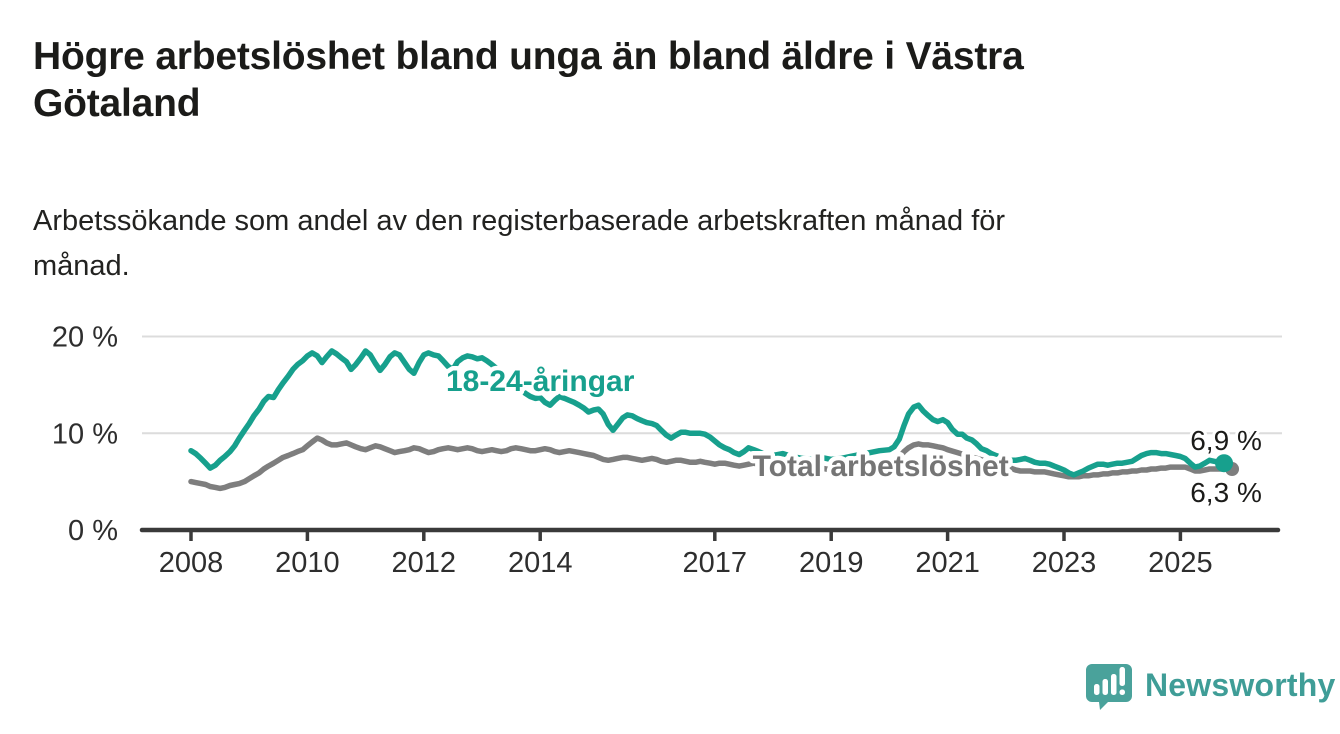  Describe the element at coordinates (1180, 563) in the screenshot. I see `x-tick-label: 2025` at that location.